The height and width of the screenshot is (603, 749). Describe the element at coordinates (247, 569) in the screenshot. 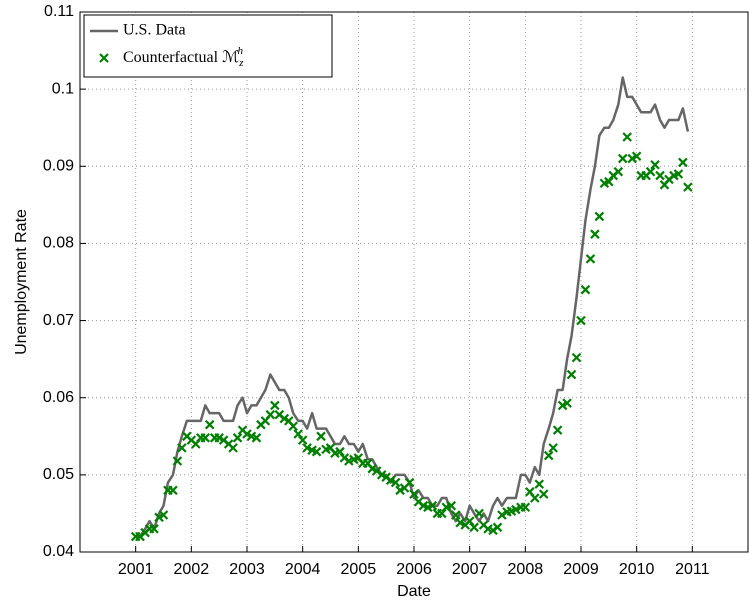

I see `x-tick-label: 2003` at that location.